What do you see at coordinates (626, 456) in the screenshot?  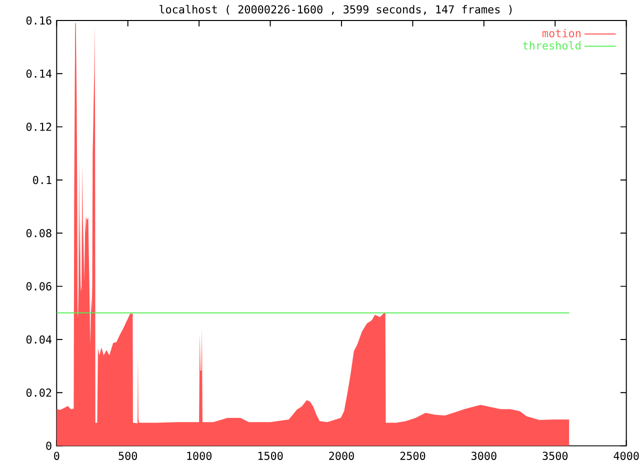 I see `x-tick-label: 4000` at bounding box center [626, 456].